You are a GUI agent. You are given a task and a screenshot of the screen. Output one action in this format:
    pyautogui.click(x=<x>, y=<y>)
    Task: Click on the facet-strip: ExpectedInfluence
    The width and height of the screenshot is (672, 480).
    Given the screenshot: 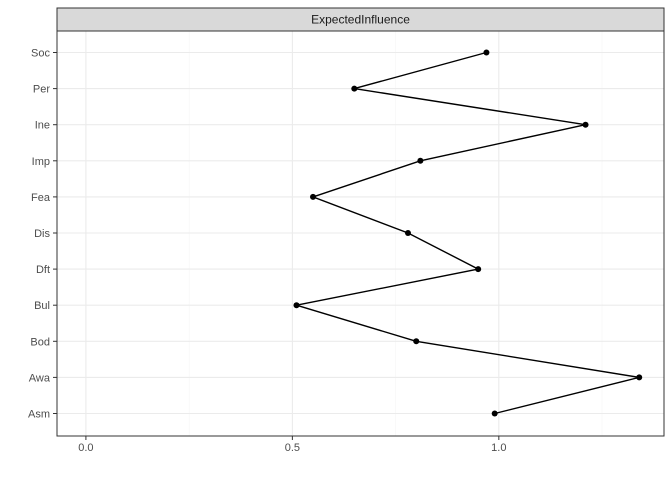 What is the action you would take?
    pyautogui.click(x=360, y=19)
    